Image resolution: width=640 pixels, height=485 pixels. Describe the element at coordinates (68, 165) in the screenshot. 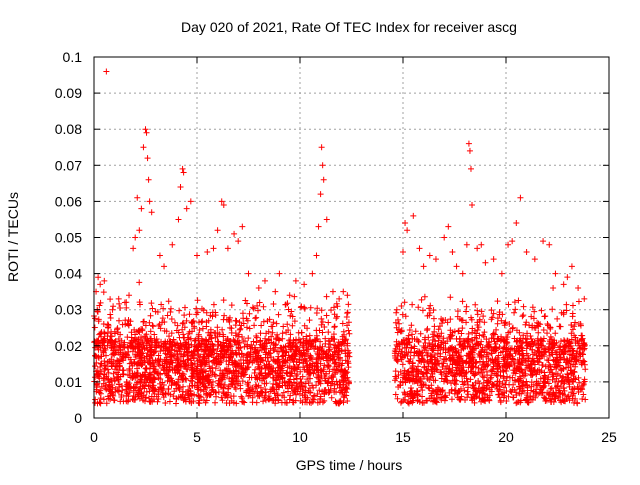

I see `y-tick-label: 0.07` at that location.